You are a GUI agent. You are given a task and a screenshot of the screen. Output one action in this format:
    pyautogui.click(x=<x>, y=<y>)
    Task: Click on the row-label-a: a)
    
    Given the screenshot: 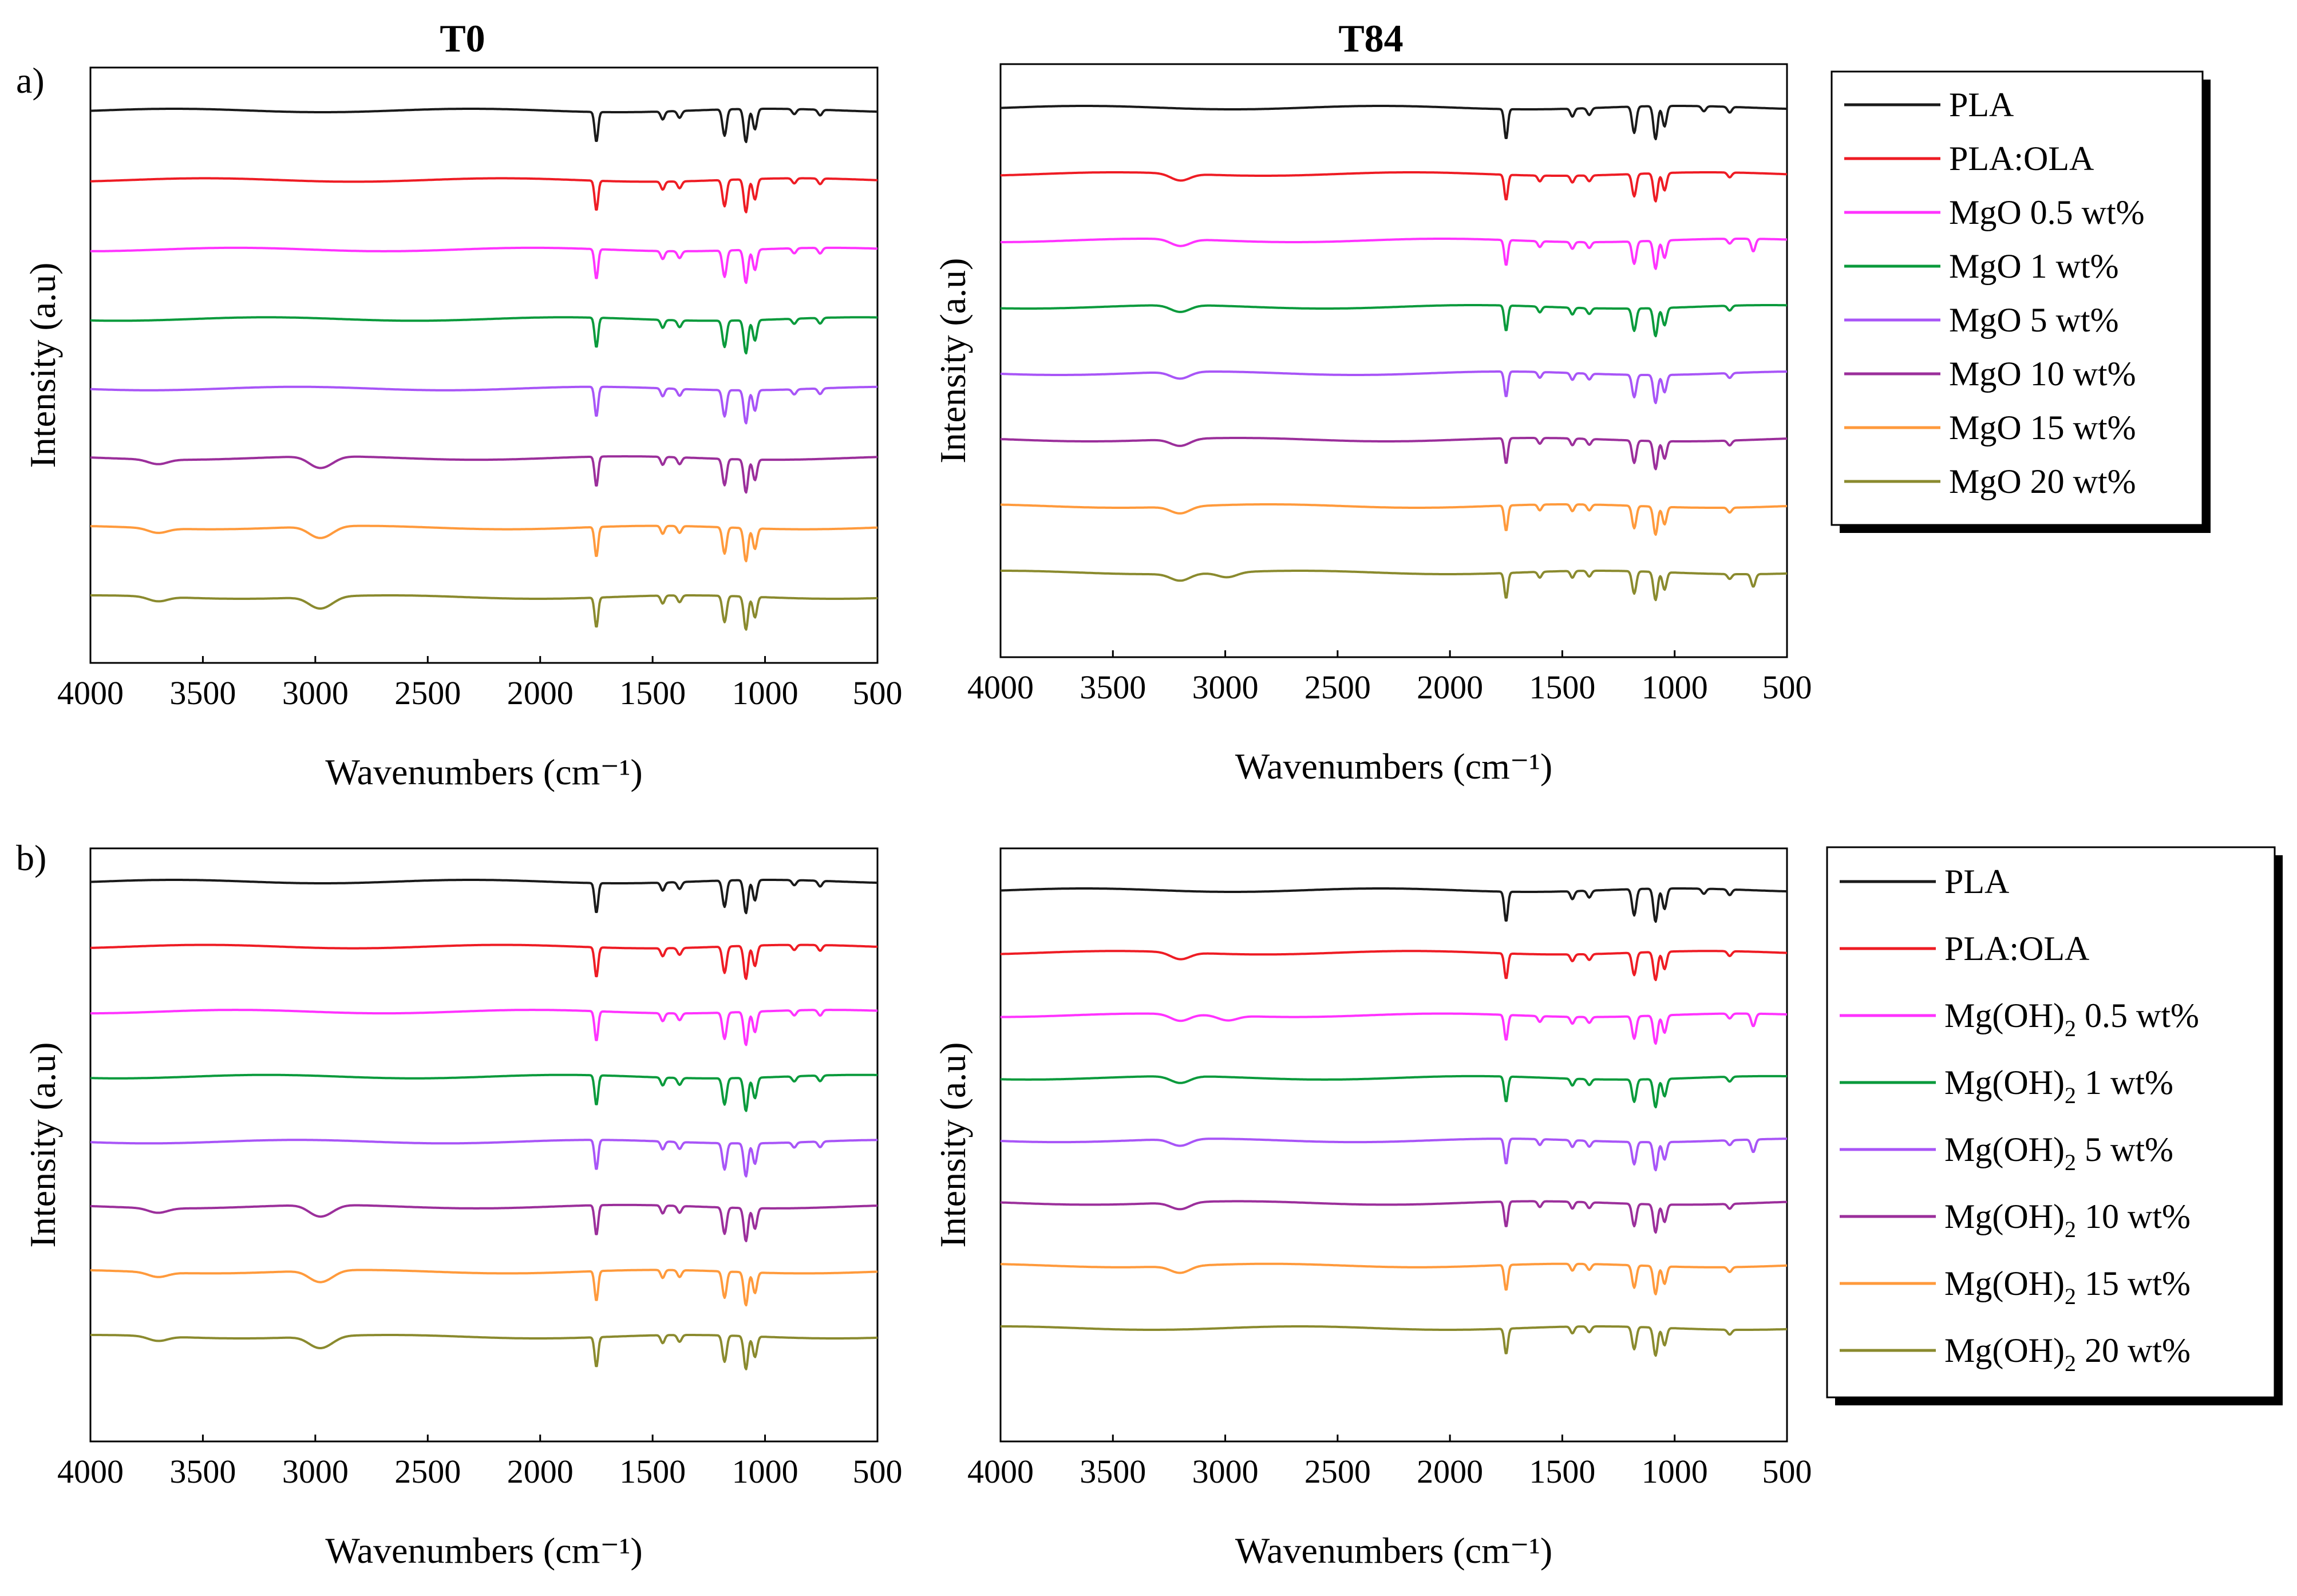 What is the action you would take?
    pyautogui.click(x=30, y=81)
    